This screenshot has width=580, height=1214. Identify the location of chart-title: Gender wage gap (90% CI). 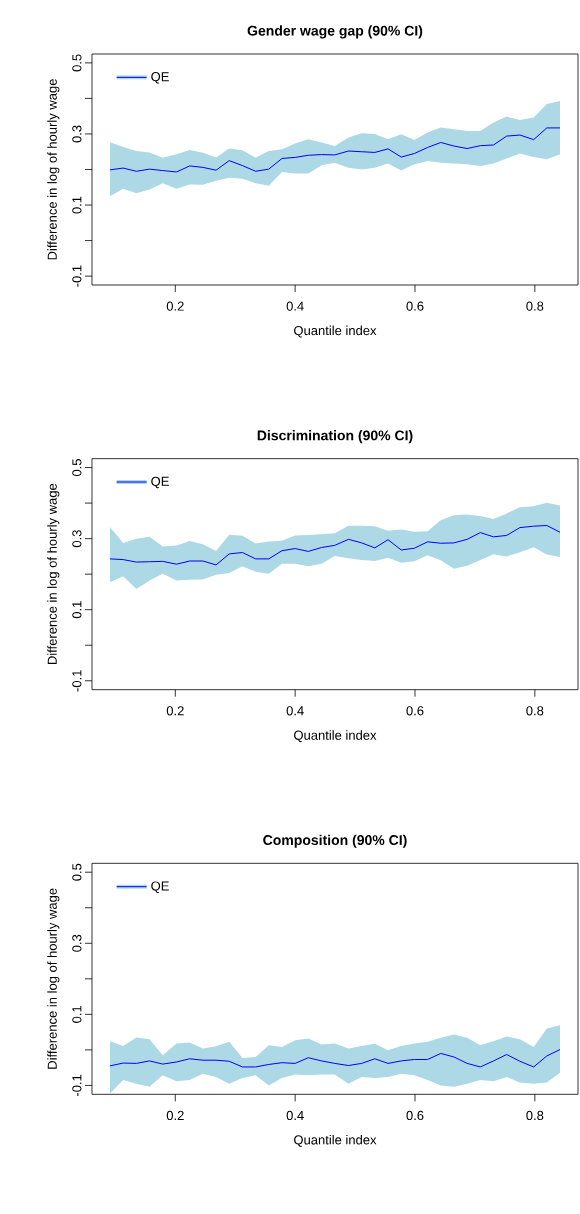
(335, 32).